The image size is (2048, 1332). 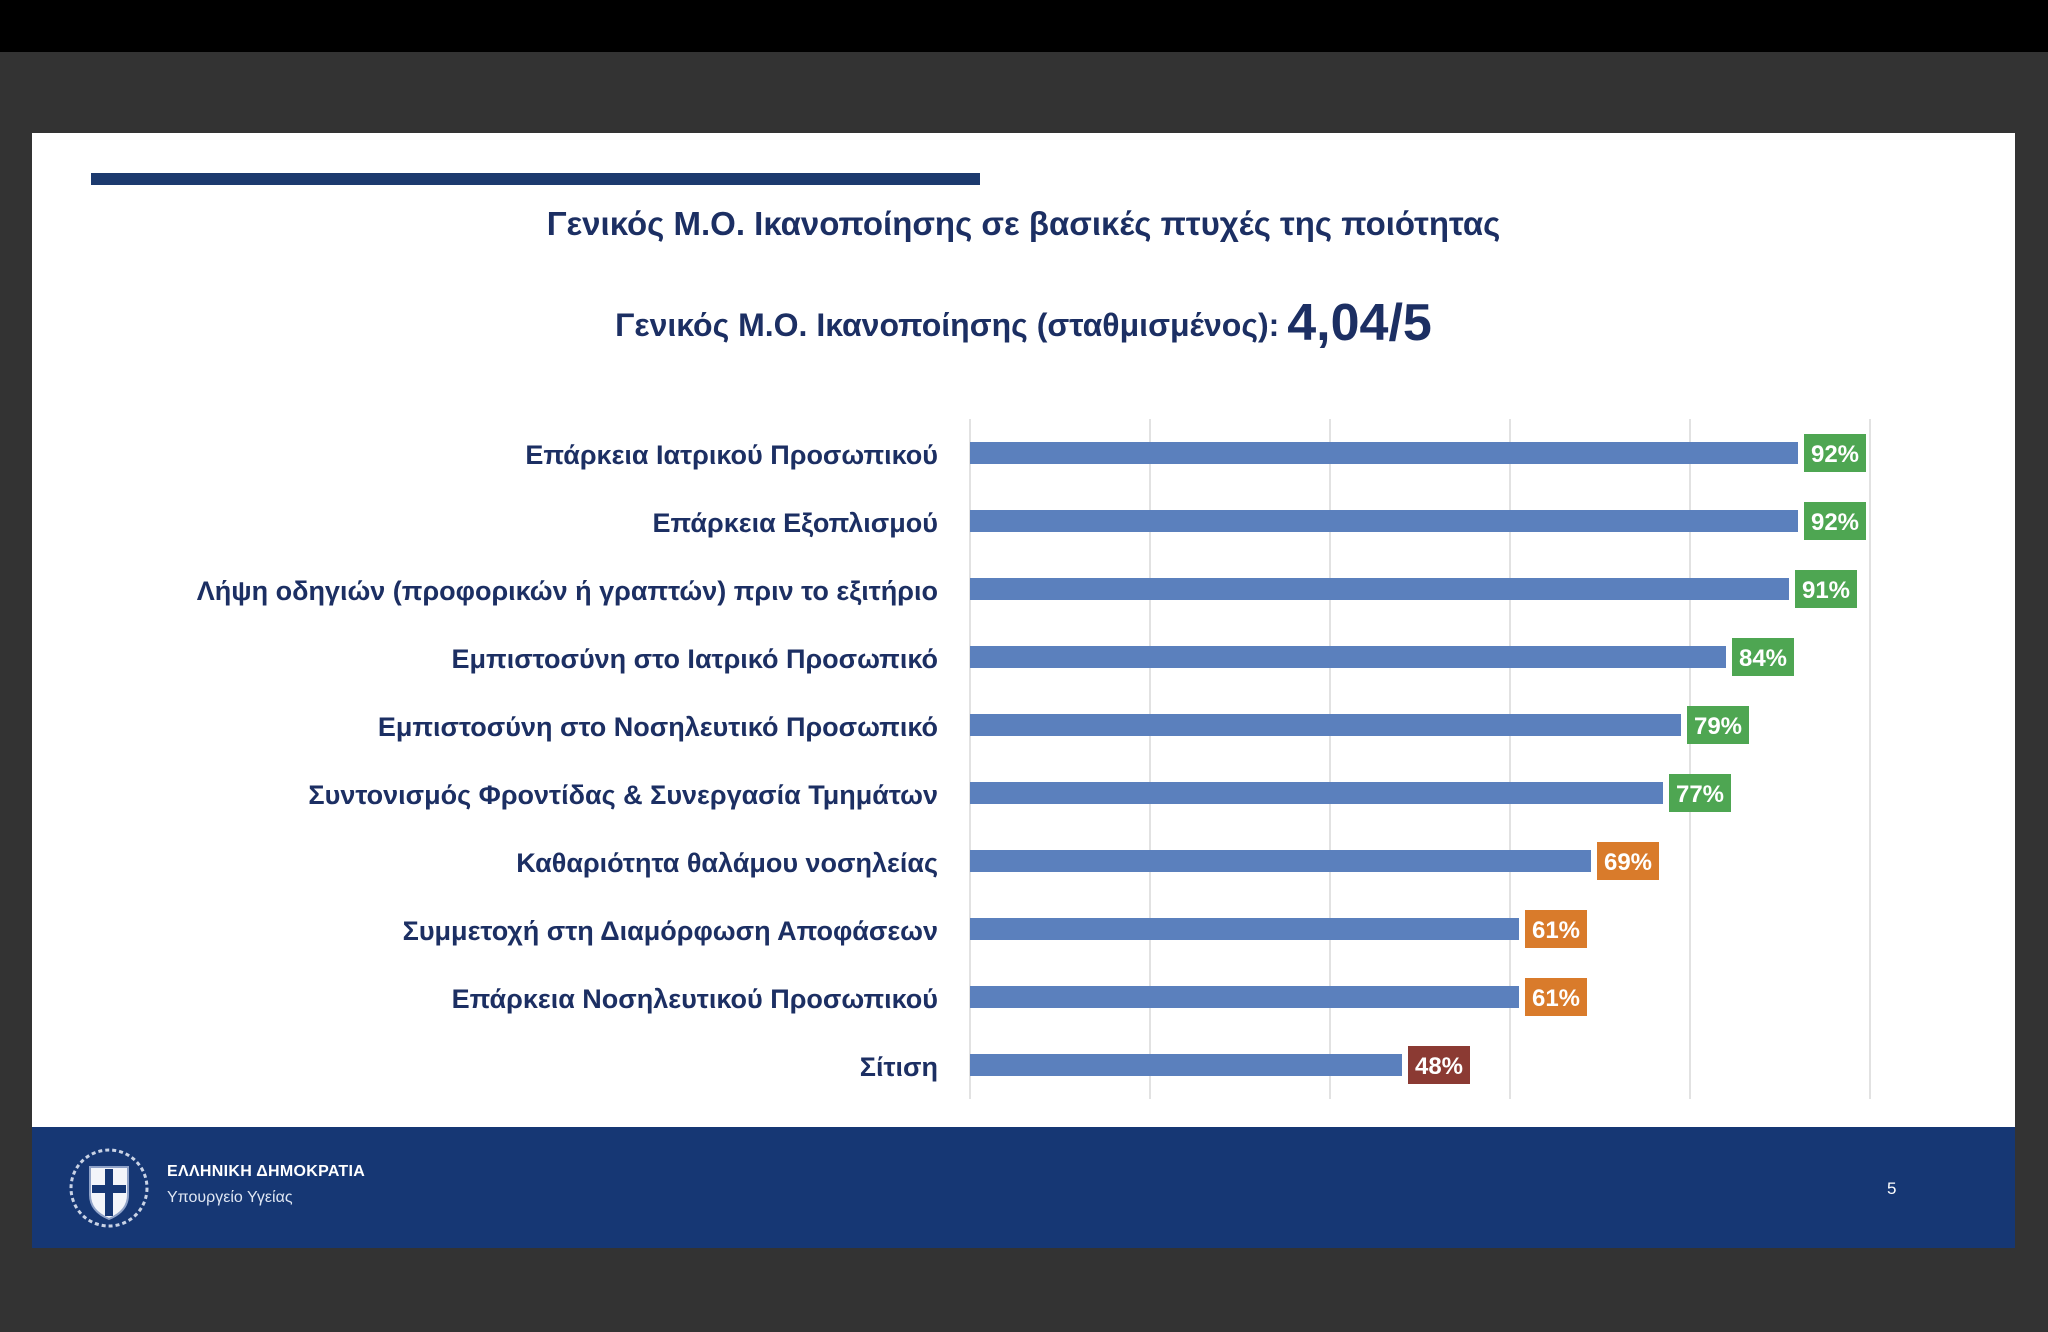 I want to click on subtitle-value: 4,04/5, so click(x=1359, y=323).